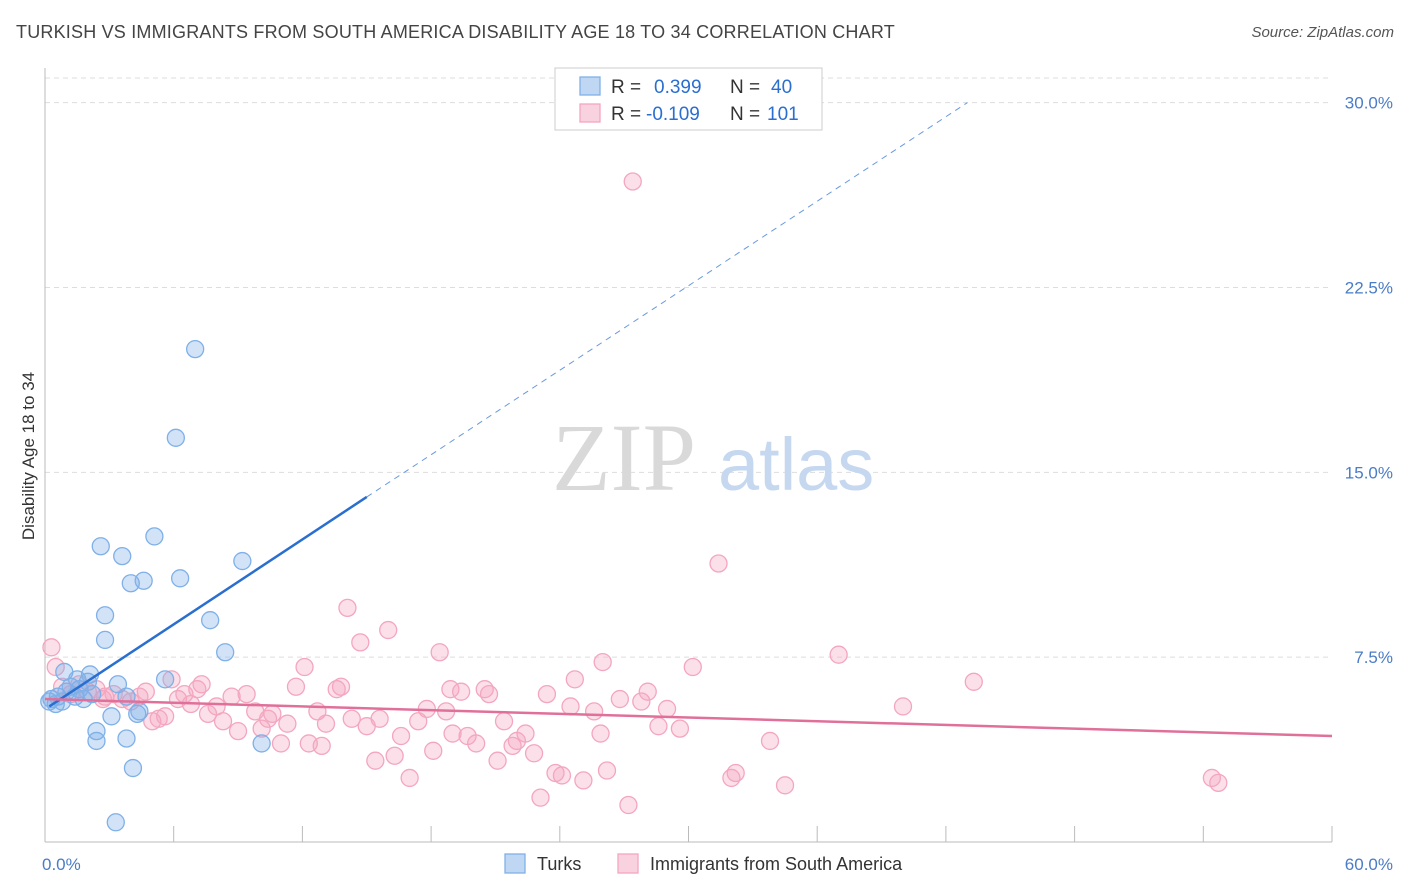 This screenshot has height=892, width=1406. I want to click on y-tick-label: 15.0%, so click(1369, 472).